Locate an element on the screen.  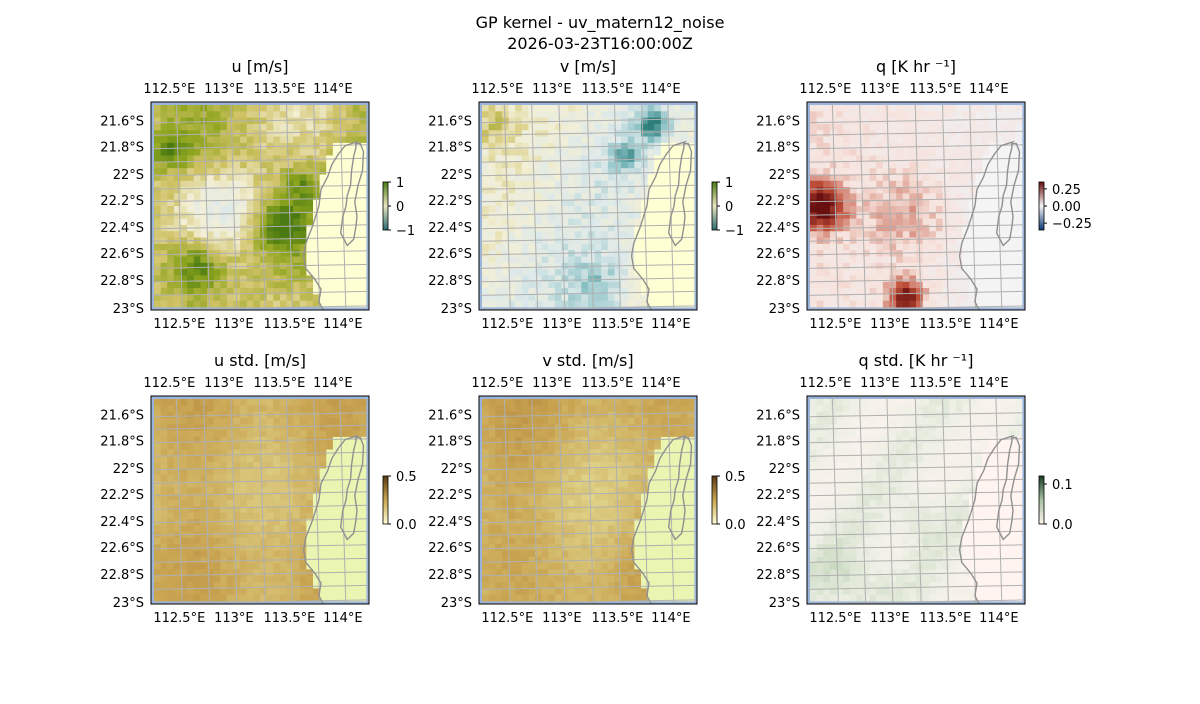
panel-title: u [m/s] is located at coordinates (259, 66).